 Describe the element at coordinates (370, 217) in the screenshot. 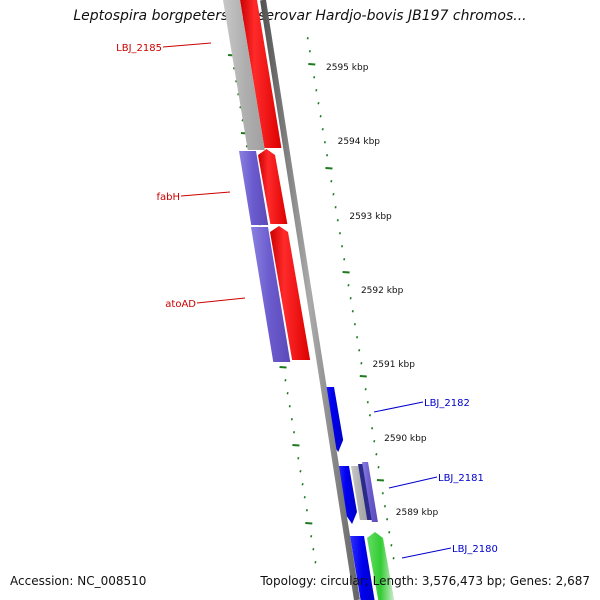

I see `scale-label: 2593 kbp` at that location.